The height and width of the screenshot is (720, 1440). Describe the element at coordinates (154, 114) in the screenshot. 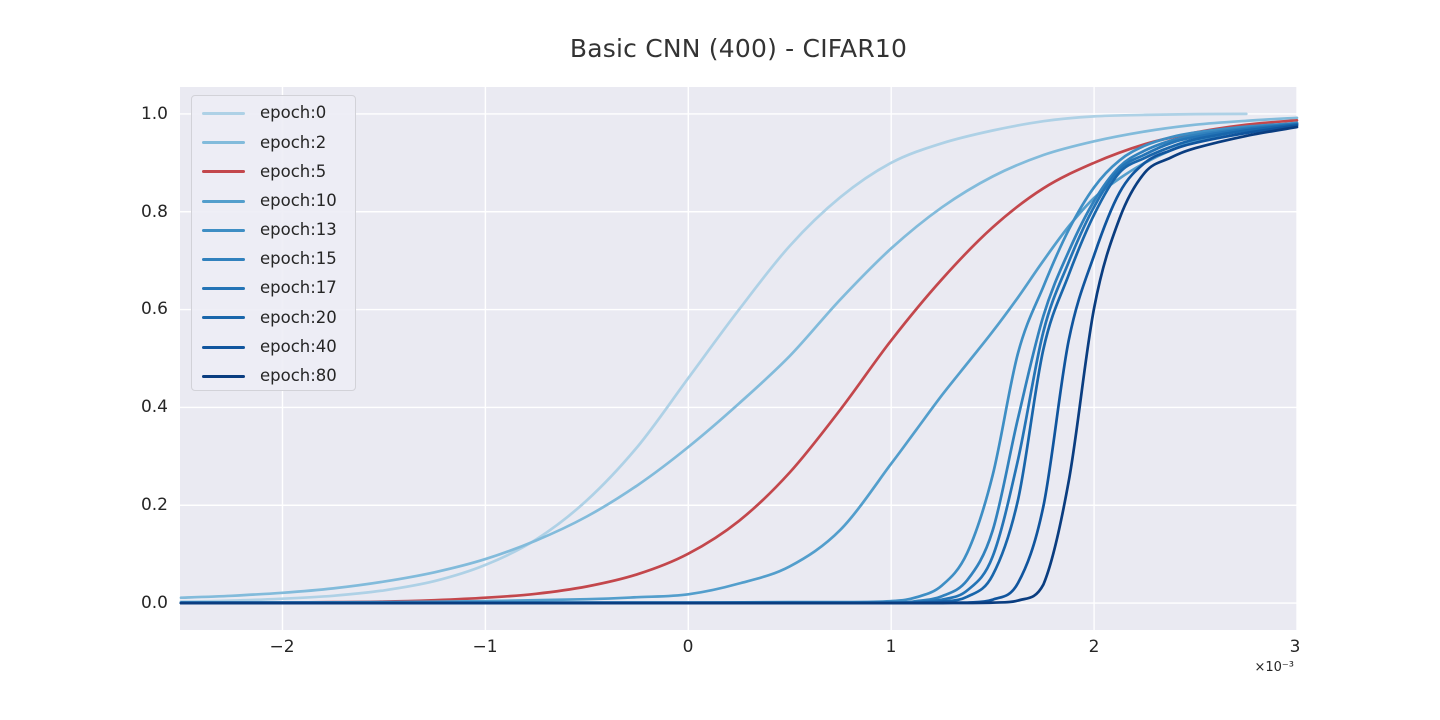

I see `y-tick-label: 1.0` at that location.